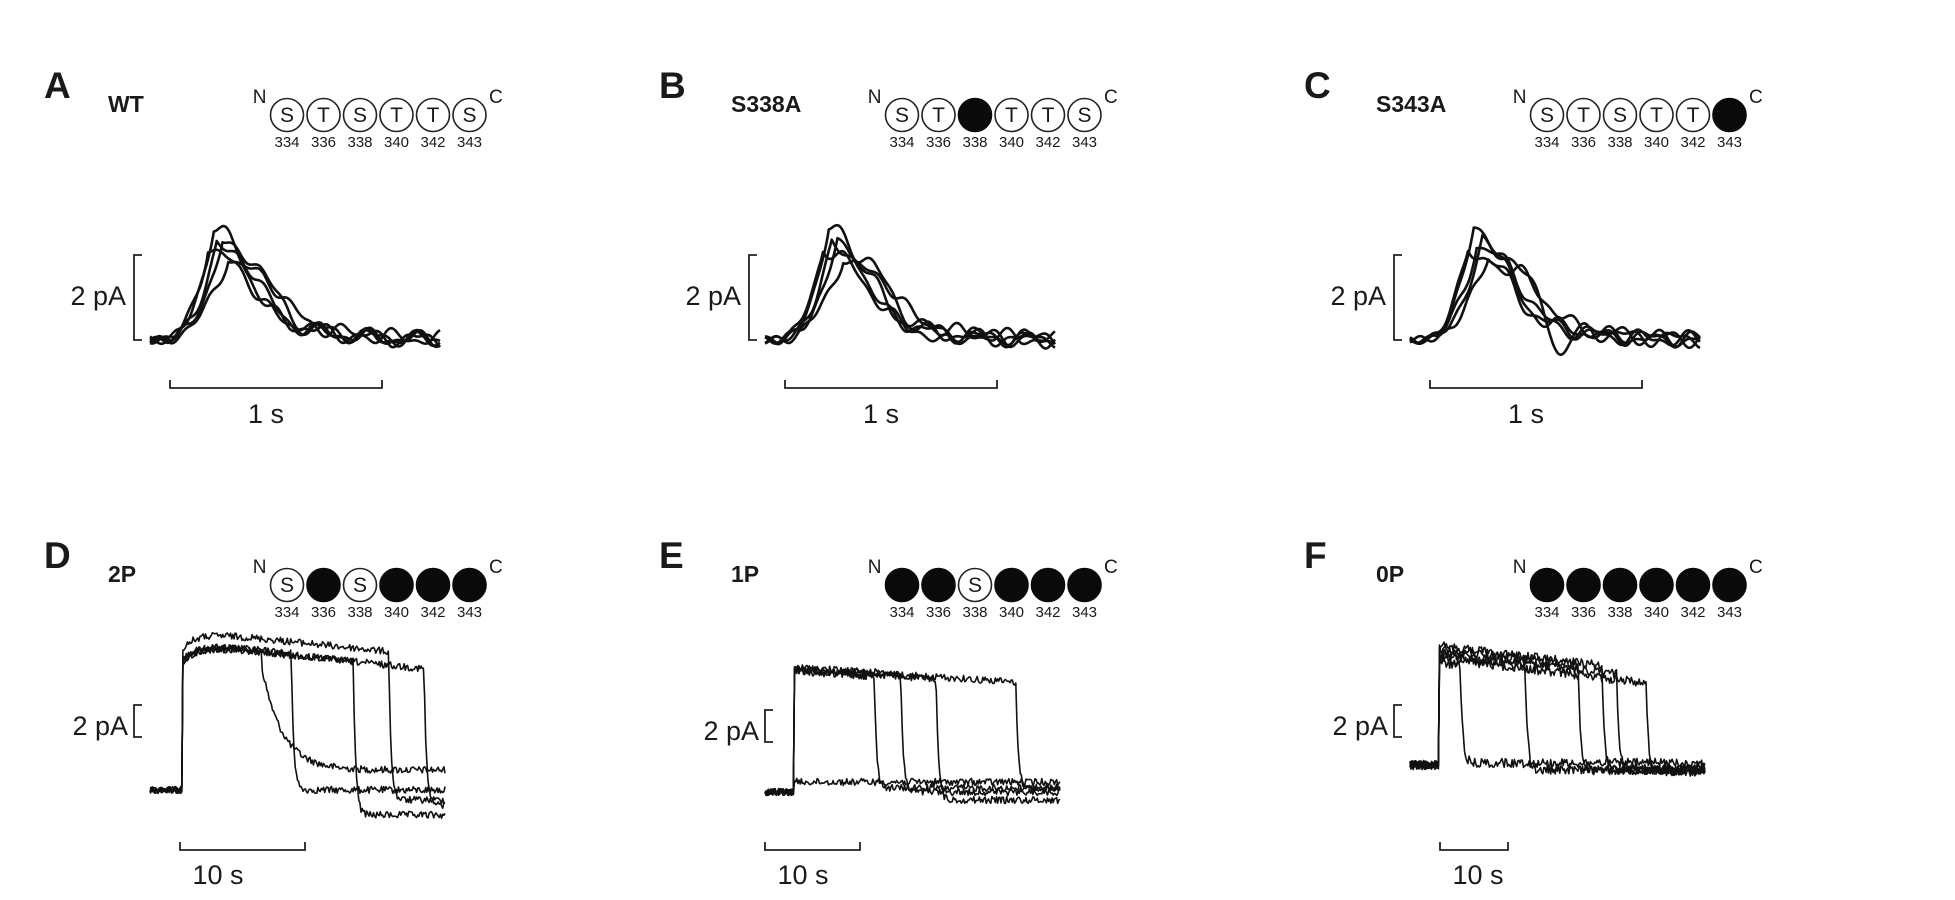 Image resolution: width=1955 pixels, height=900 pixels. I want to click on panel-letter: B, so click(672, 85).